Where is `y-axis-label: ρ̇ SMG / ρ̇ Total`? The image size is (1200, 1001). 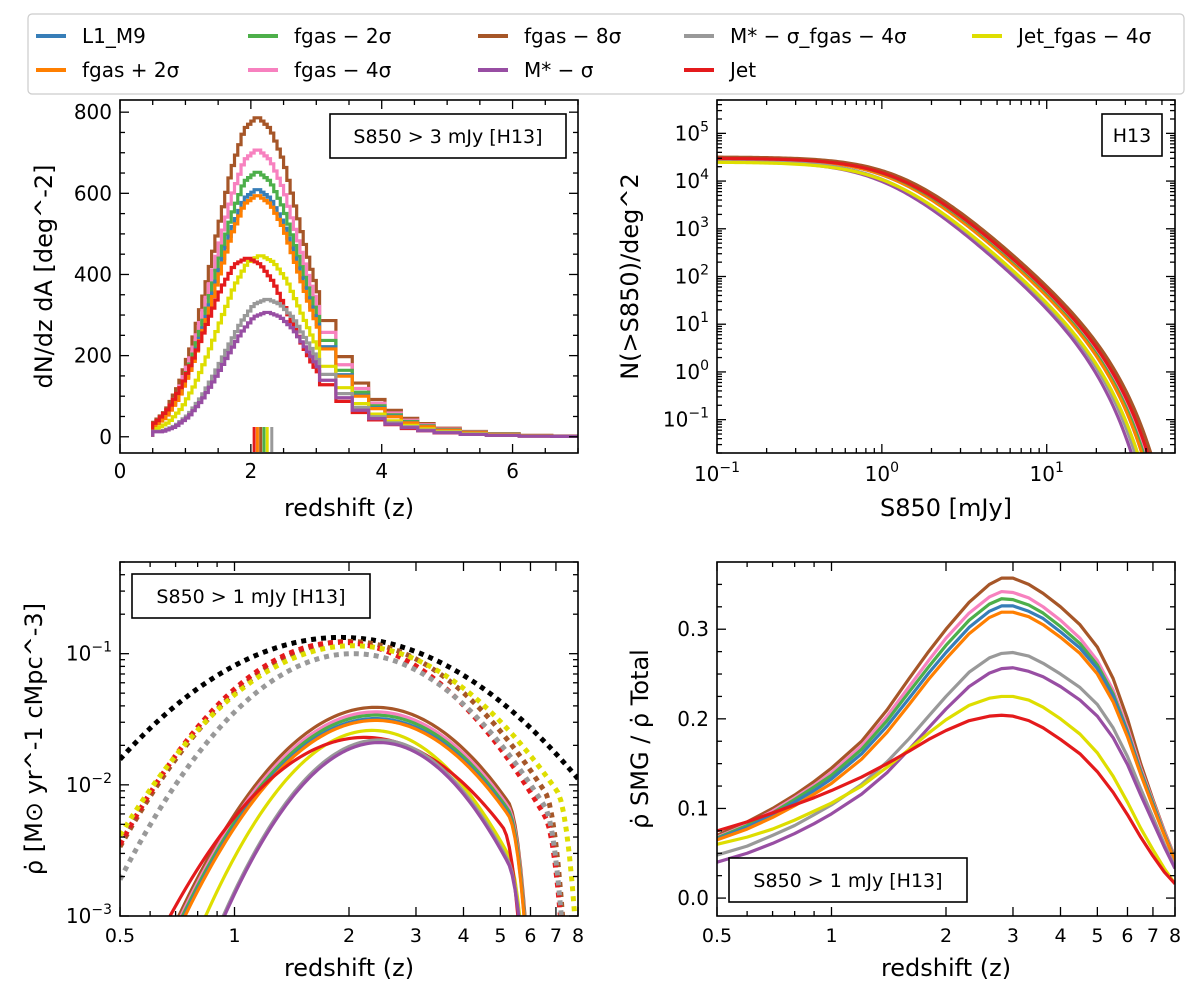 y-axis-label: ρ̇ SMG / ρ̇ Total is located at coordinates (640, 739).